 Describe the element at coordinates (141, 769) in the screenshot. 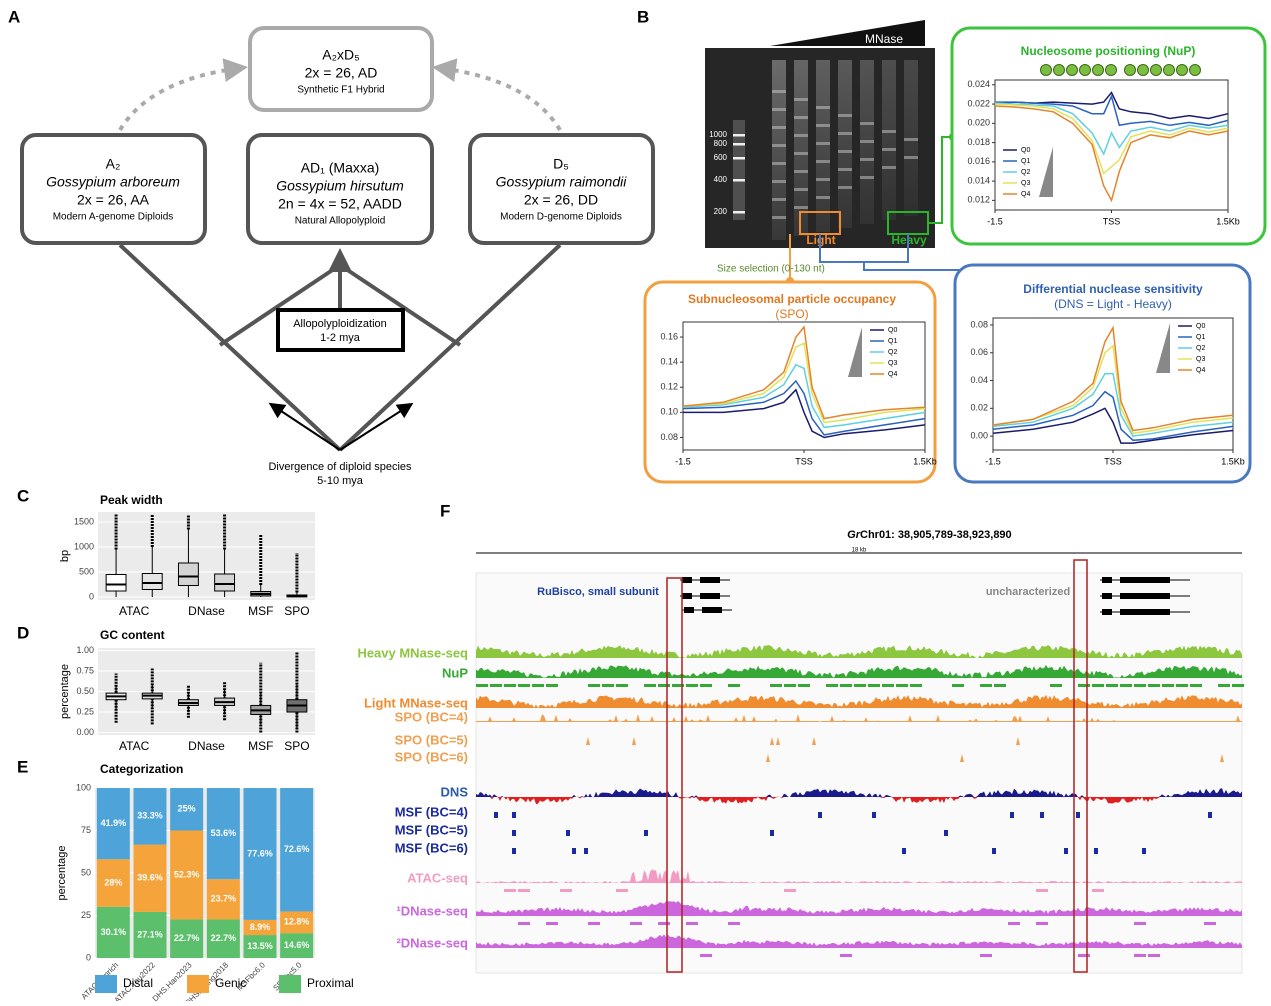

I see `chart-title: Categorization` at that location.